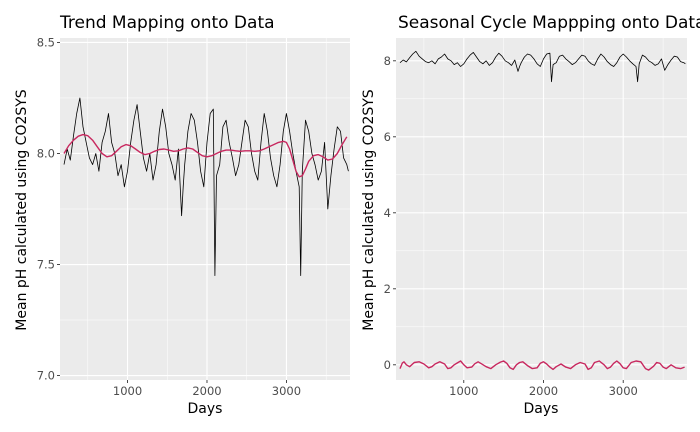 This screenshot has width=700, height=432. Describe the element at coordinates (542, 365) in the screenshot. I see `right-fitted-series-line` at that location.